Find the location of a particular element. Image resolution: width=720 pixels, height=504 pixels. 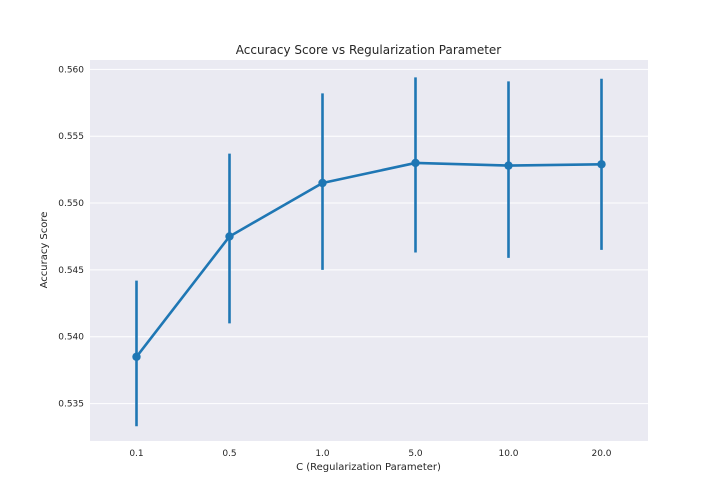

x-tick-label: 20.0 is located at coordinates (601, 454).